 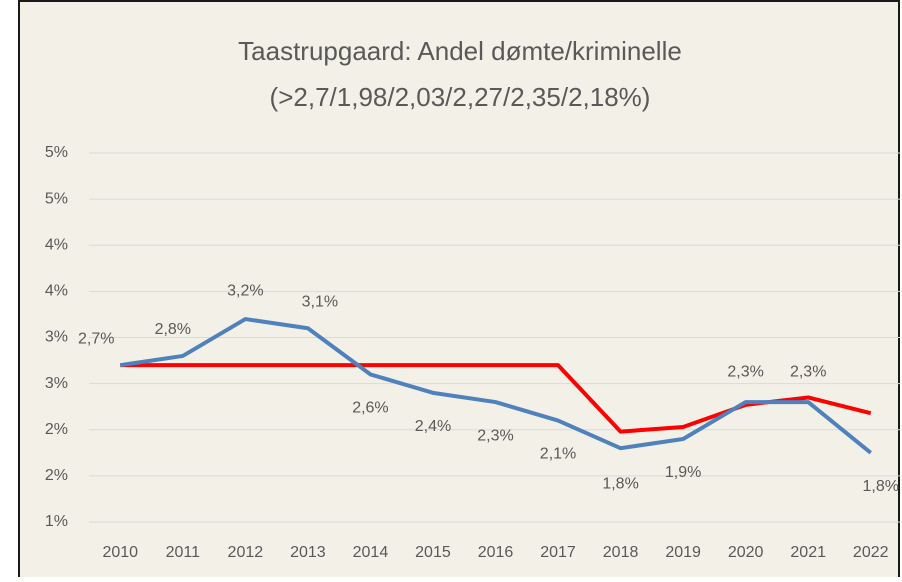 What do you see at coordinates (320, 301) in the screenshot?
I see `data-label: 3,1%` at bounding box center [320, 301].